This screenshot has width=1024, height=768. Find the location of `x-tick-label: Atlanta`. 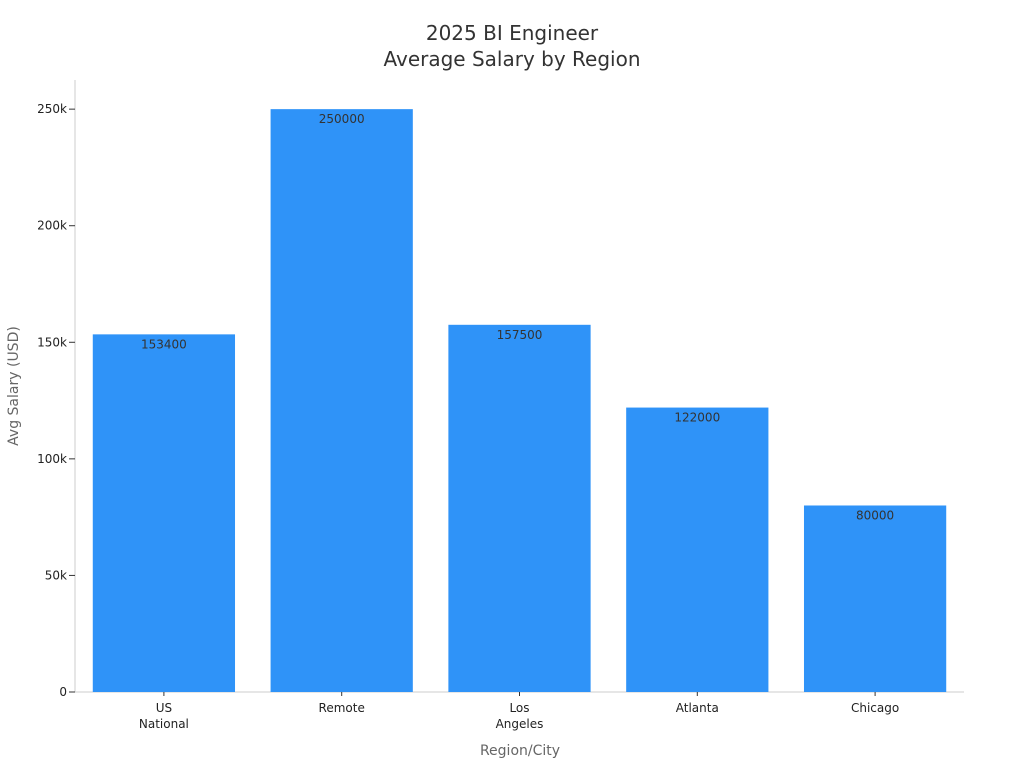

x-tick-label: Atlanta is located at coordinates (697, 708).